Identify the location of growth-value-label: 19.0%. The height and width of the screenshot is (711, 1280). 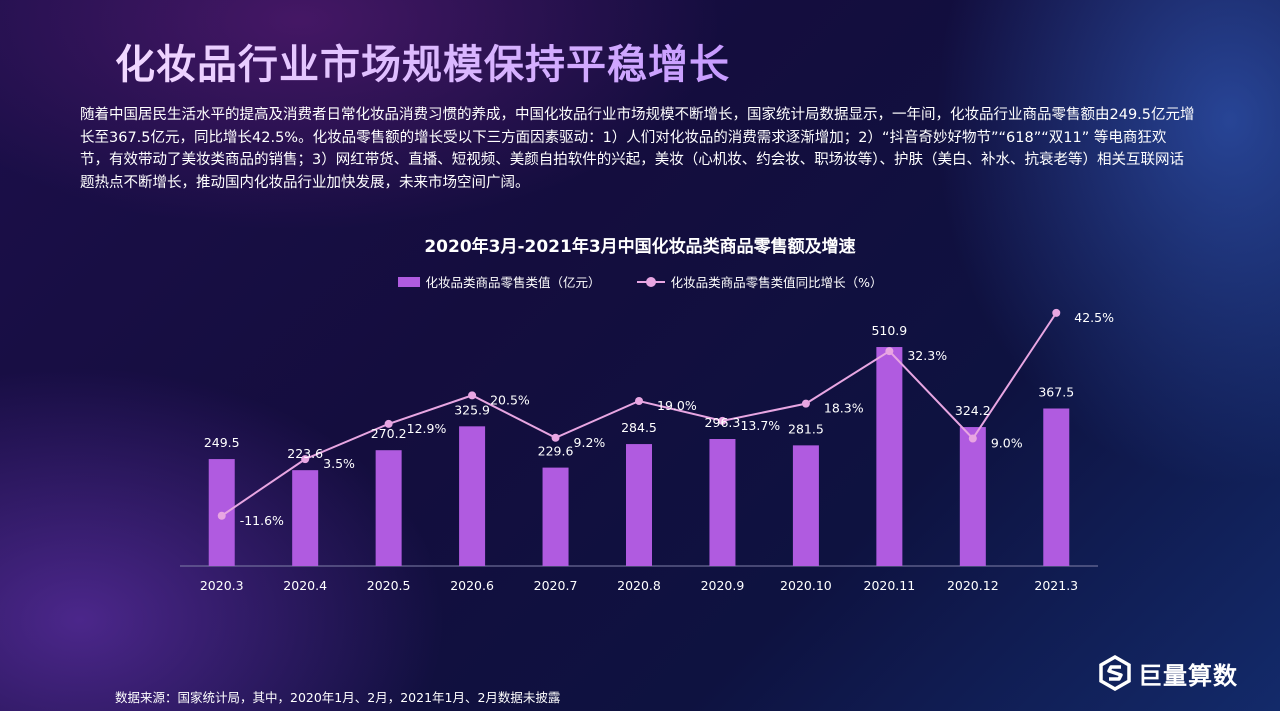
(677, 405).